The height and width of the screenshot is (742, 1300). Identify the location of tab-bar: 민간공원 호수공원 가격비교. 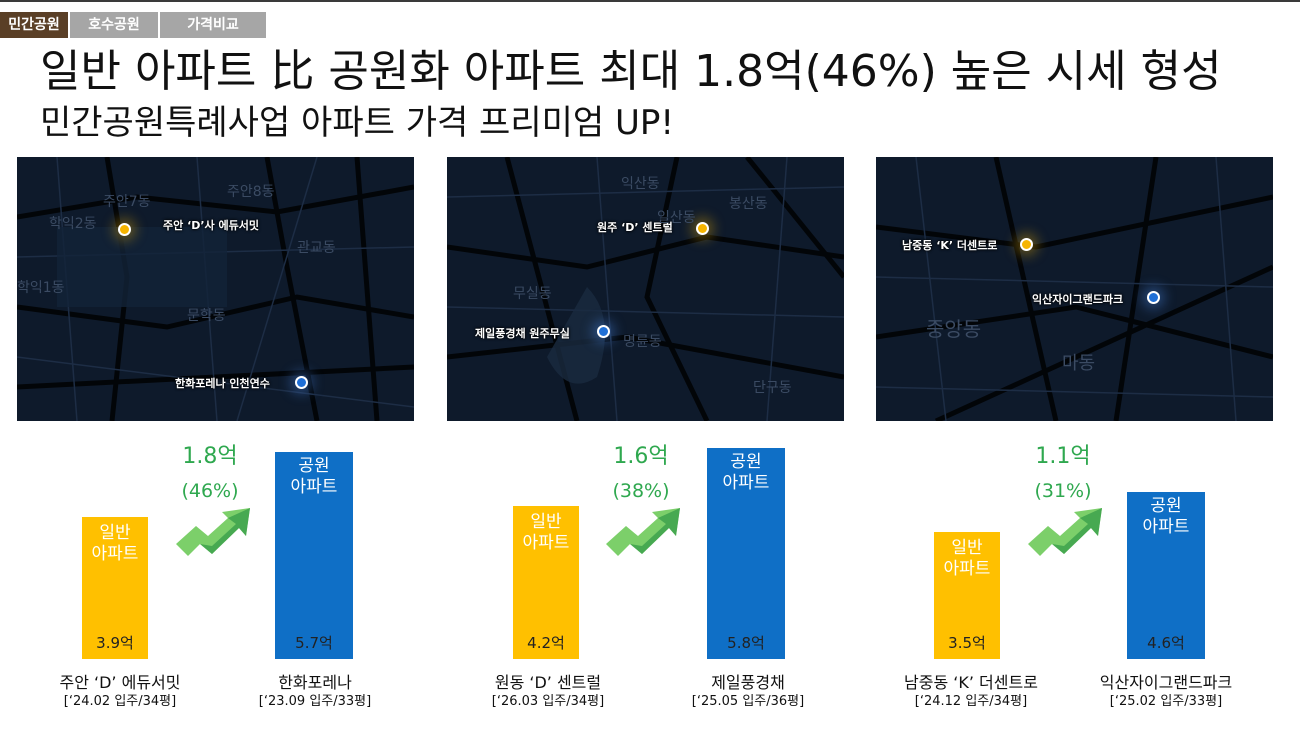
(134, 25).